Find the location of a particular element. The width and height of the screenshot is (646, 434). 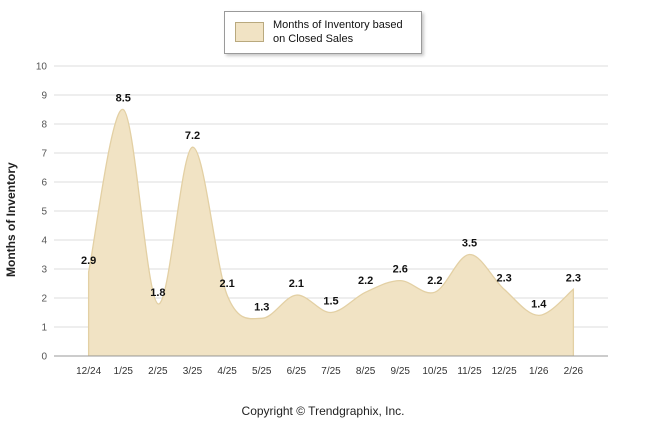

data-label: 1.5 is located at coordinates (330, 302).